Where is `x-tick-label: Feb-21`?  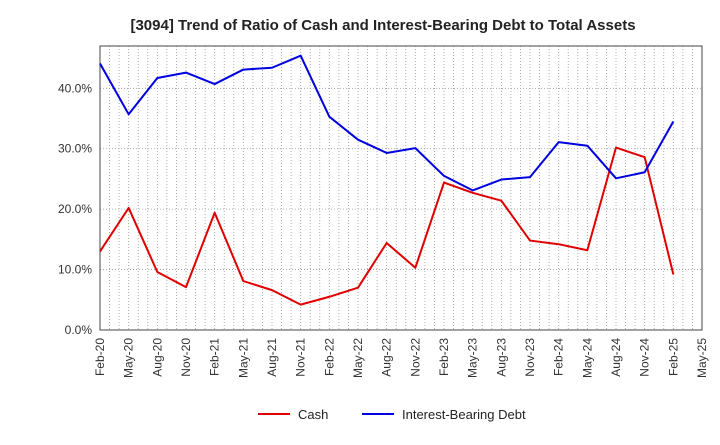 x-tick-label: Feb-21 is located at coordinates (215, 357).